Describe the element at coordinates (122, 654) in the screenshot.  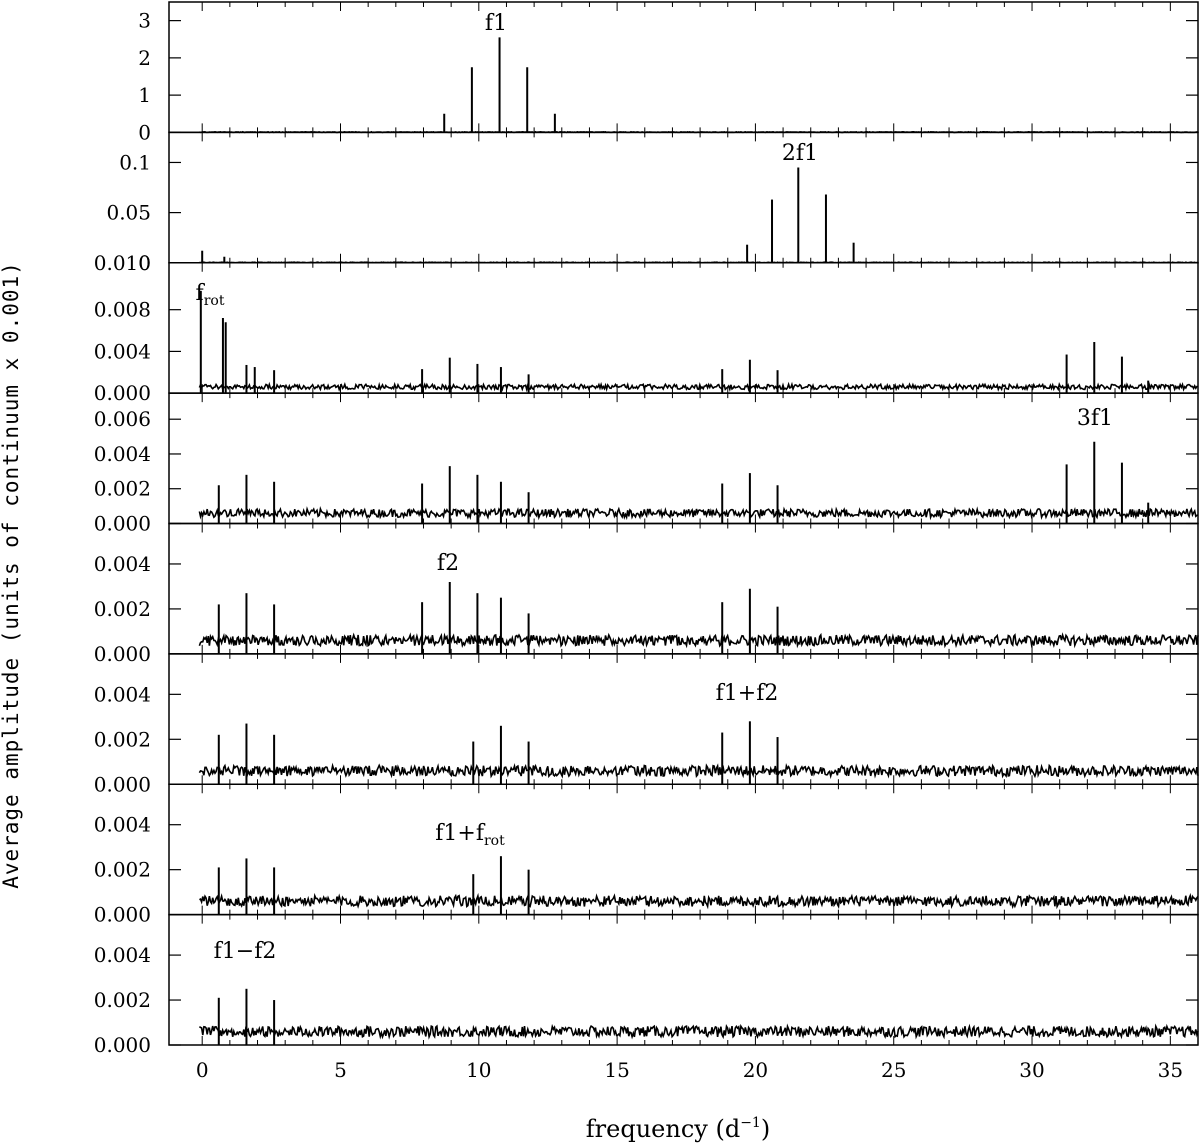
I see `y-tick-label-f2: 0.000` at that location.